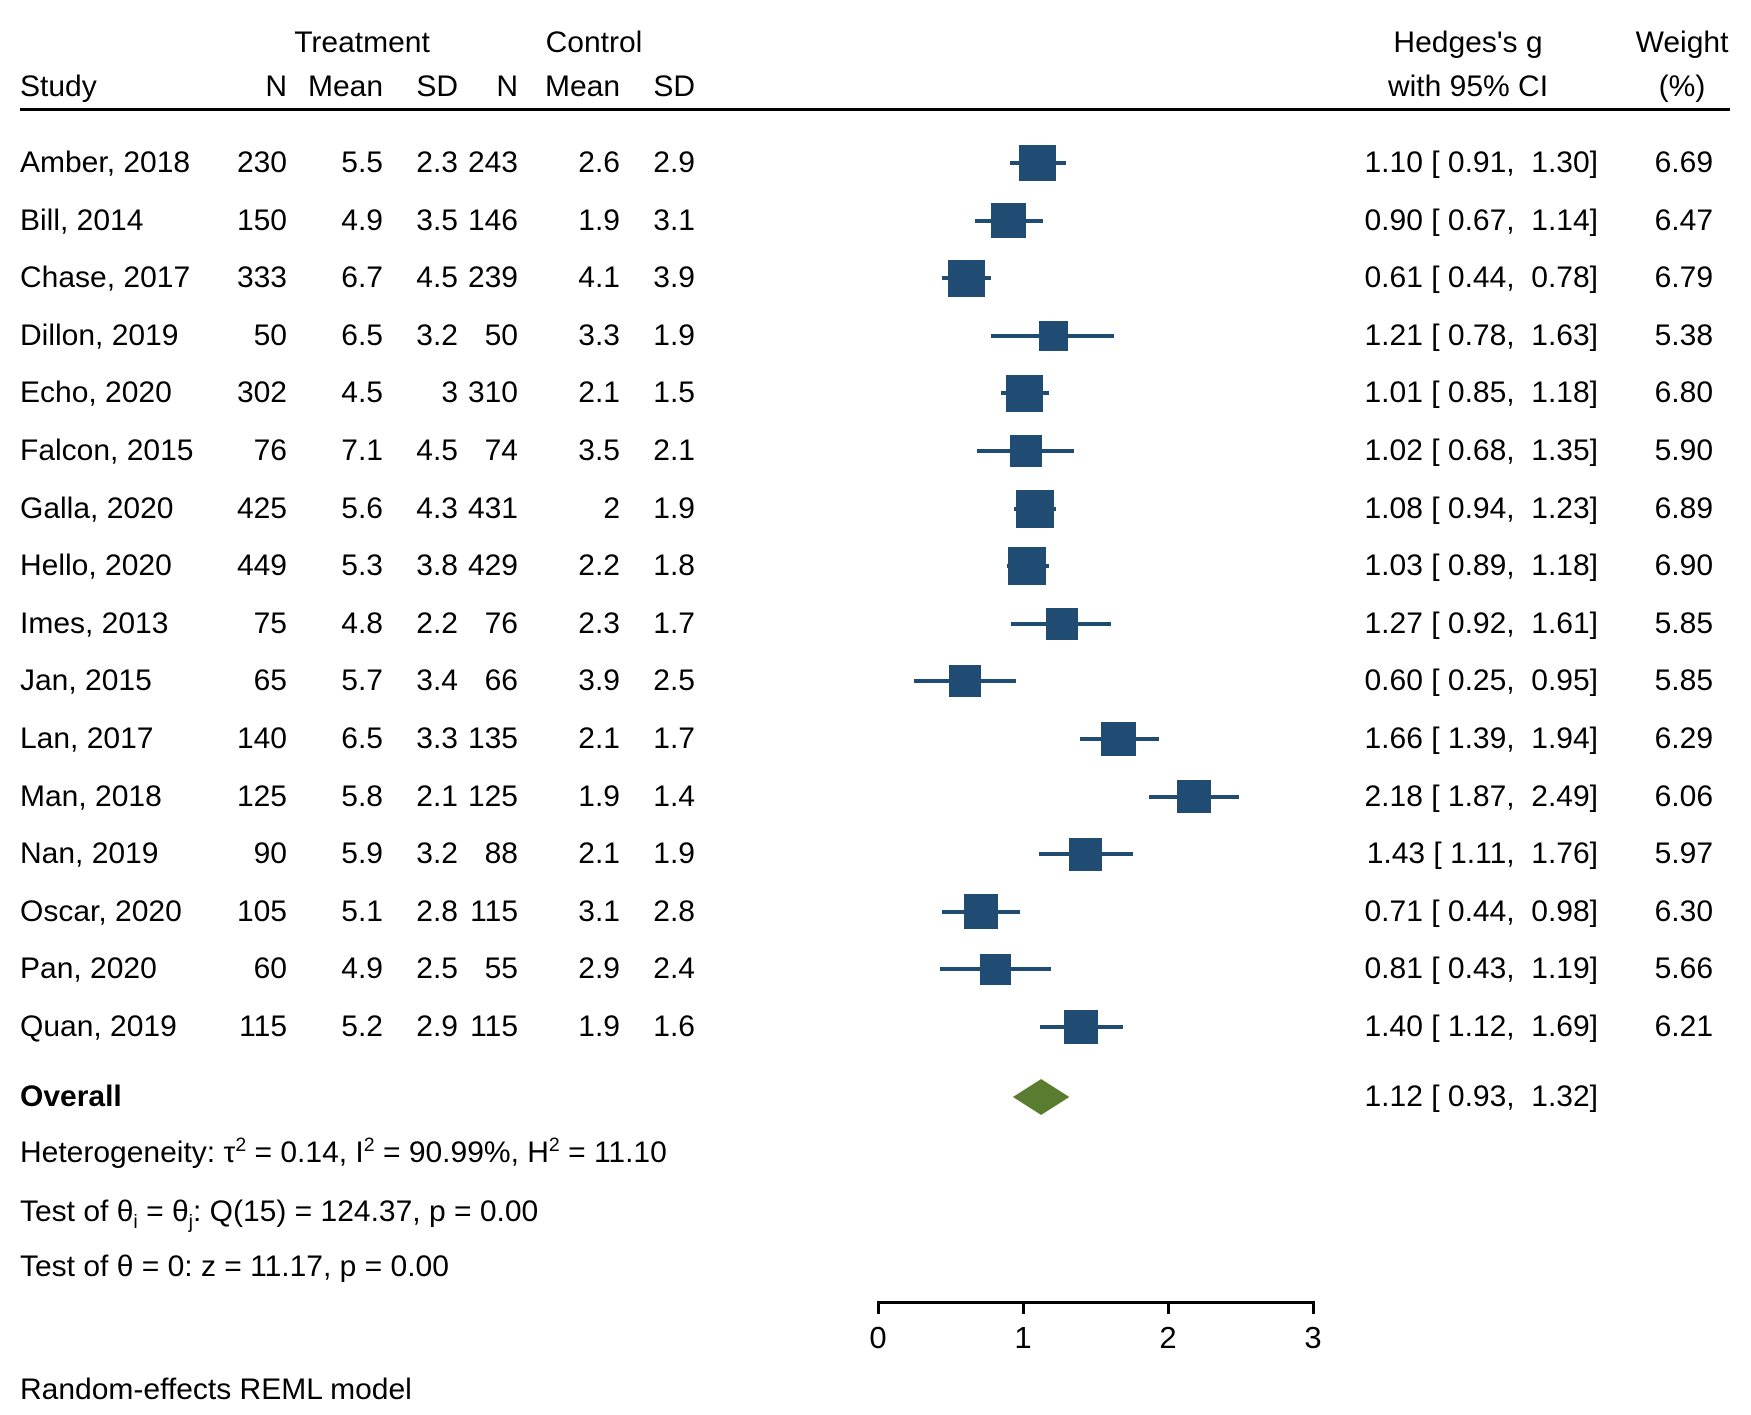  What do you see at coordinates (261, 911) in the screenshot?
I see `cell-t_n: 105` at bounding box center [261, 911].